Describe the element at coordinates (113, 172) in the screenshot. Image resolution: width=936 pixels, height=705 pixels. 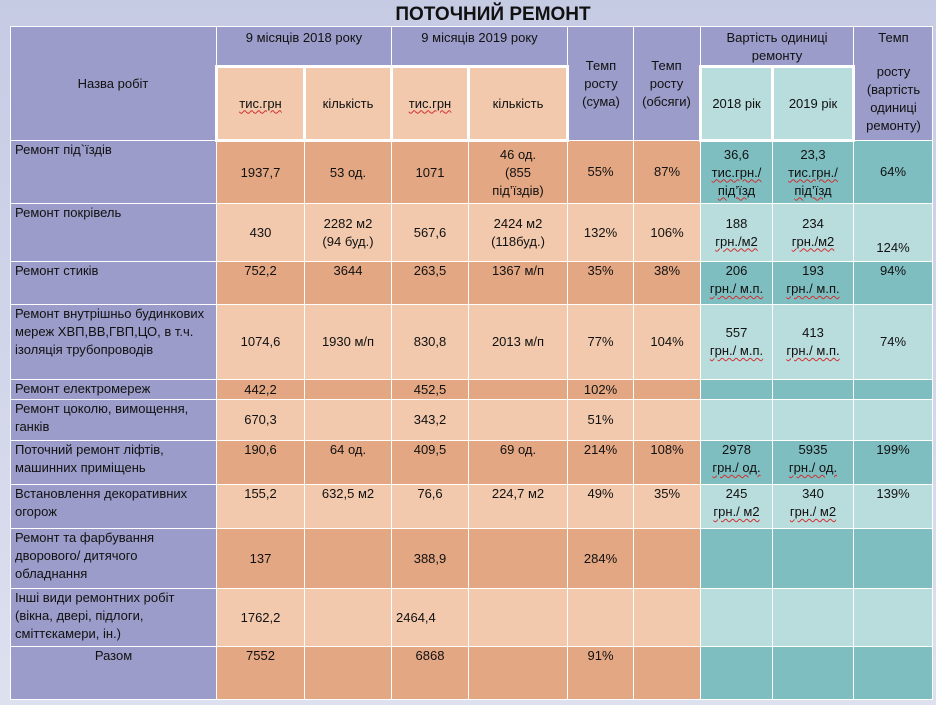
I see `row-name: Ремонт під`їздів` at that location.